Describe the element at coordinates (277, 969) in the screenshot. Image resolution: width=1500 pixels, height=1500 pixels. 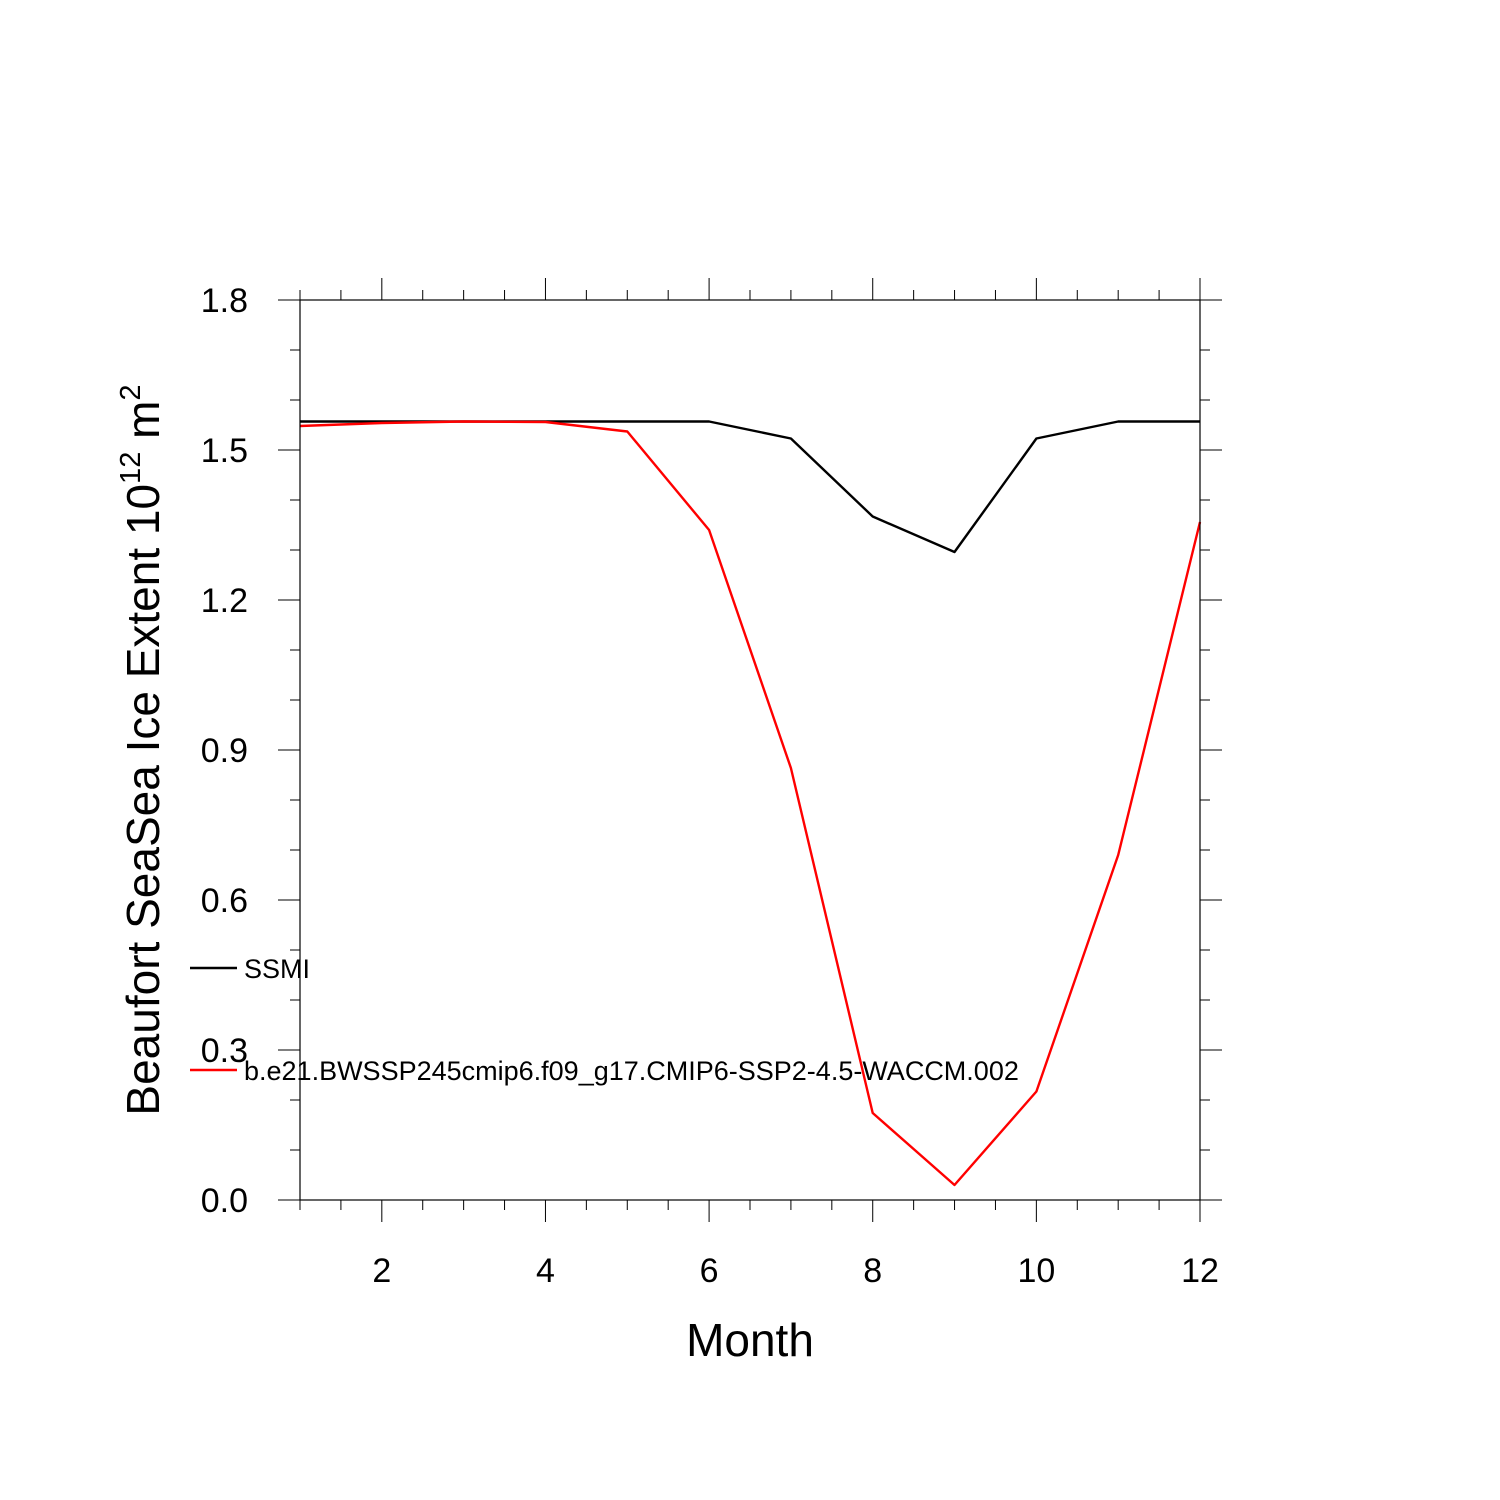
I see `legend-label: SSMI` at that location.